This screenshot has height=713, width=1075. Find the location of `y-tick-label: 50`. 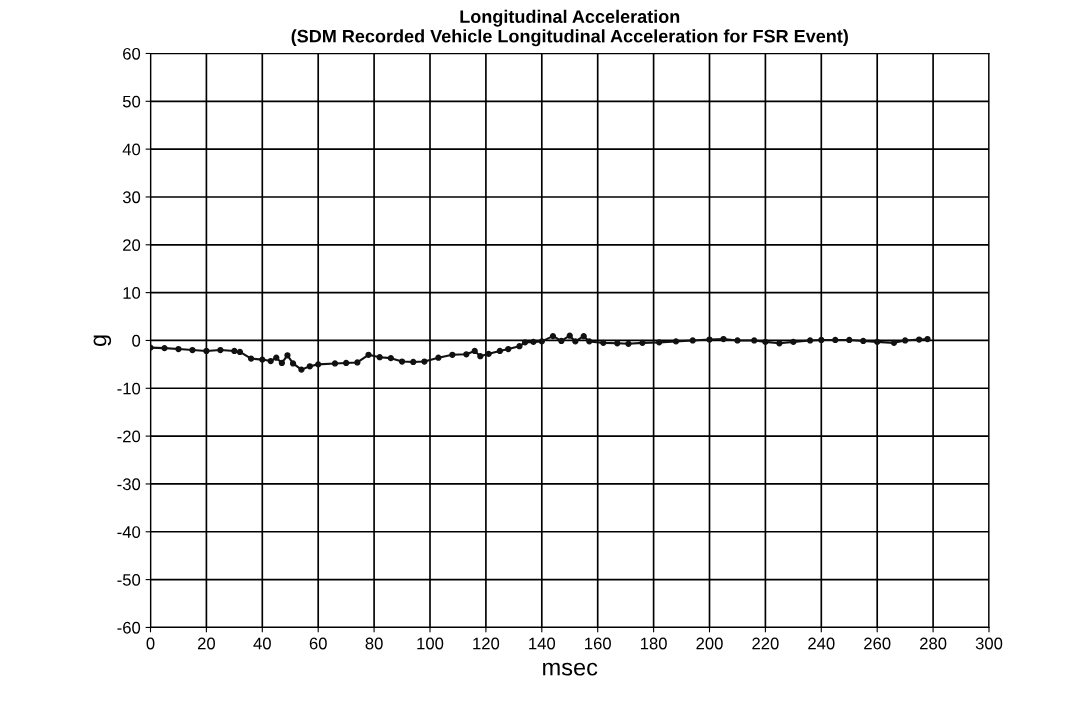

y-tick-label: 50 is located at coordinates (131, 101).